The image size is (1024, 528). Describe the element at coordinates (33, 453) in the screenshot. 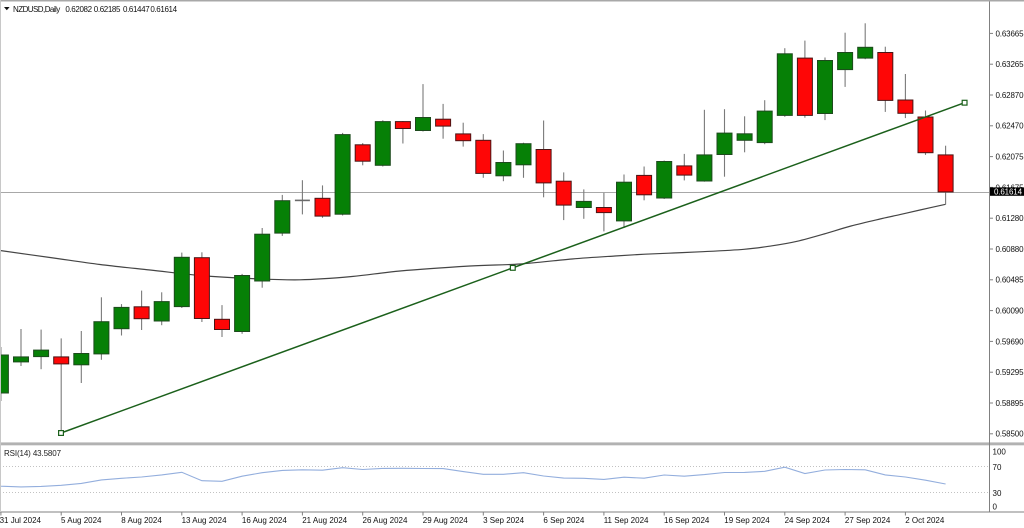

I see `svg-text: RSI(14) 43.5807` at that location.